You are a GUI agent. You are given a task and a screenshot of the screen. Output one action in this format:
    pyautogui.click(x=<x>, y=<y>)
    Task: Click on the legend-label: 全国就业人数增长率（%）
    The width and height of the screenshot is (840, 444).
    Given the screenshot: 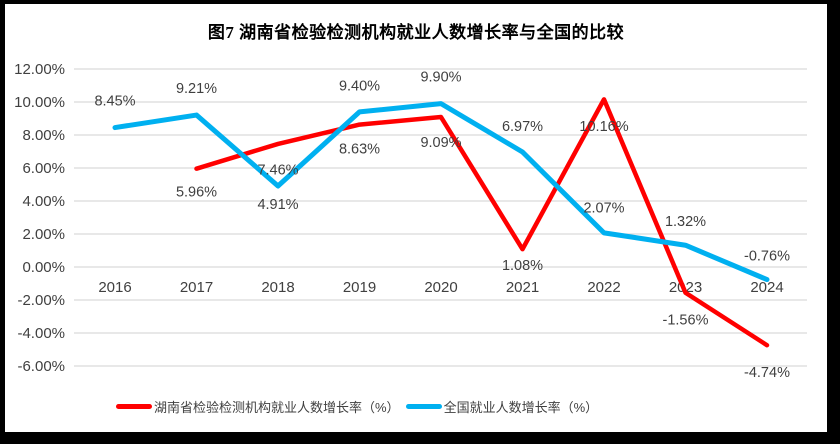 What is the action you would take?
    pyautogui.click(x=521, y=407)
    